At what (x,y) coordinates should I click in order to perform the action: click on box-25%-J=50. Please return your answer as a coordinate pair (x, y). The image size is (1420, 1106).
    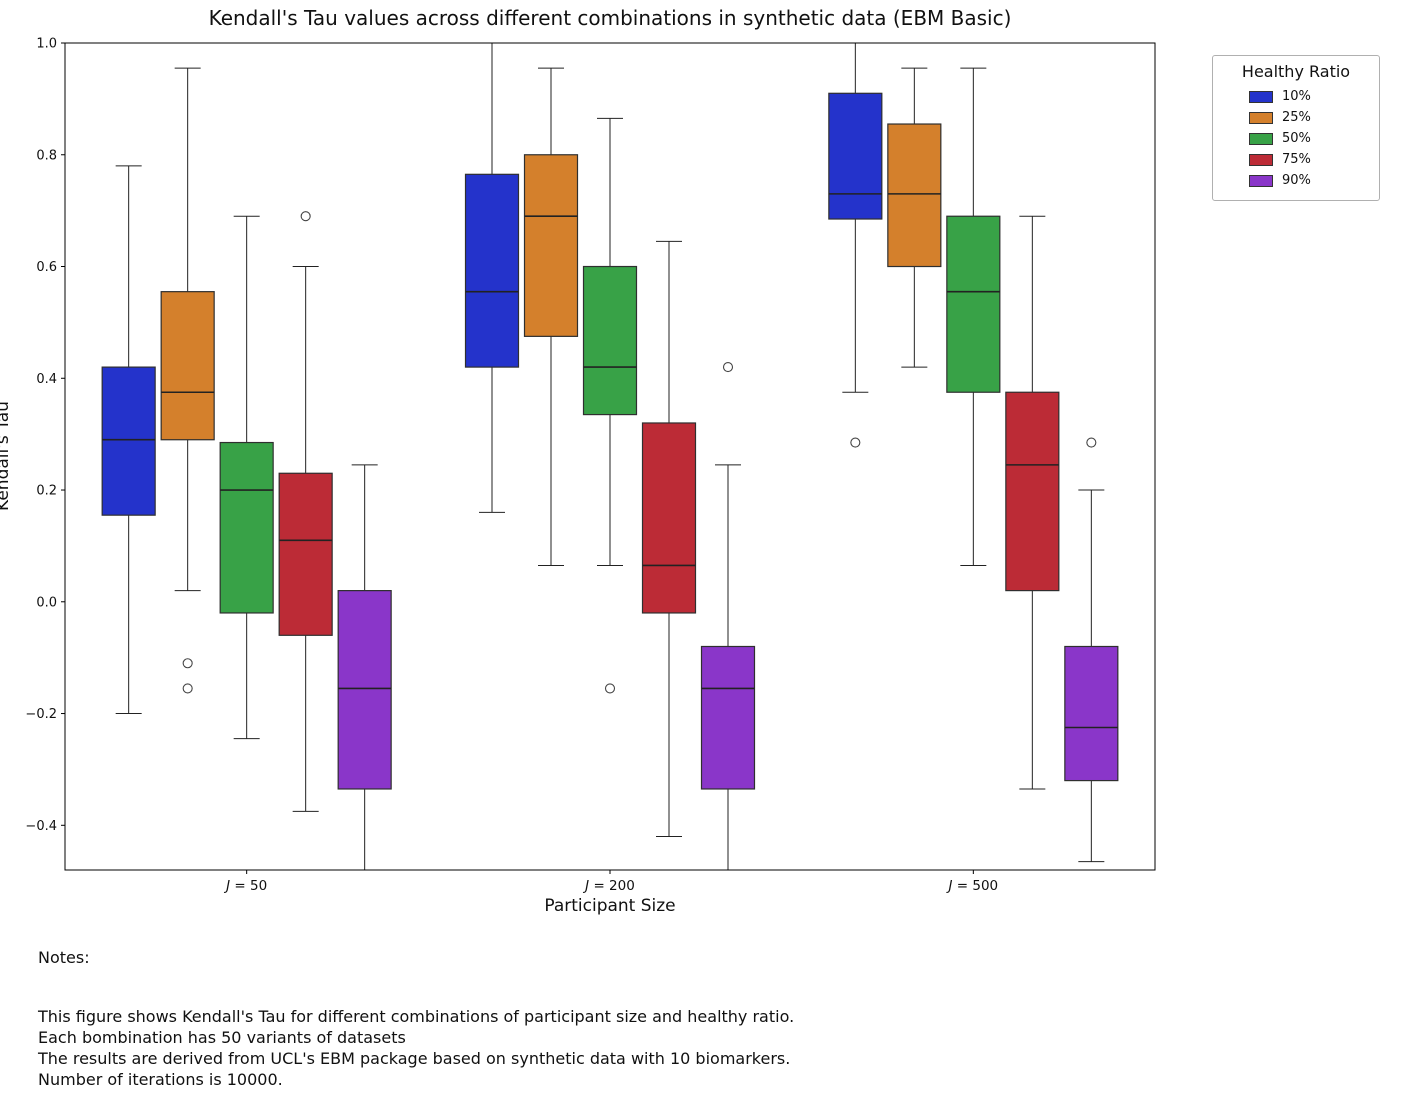
    Looking at the image, I should click on (187, 380).